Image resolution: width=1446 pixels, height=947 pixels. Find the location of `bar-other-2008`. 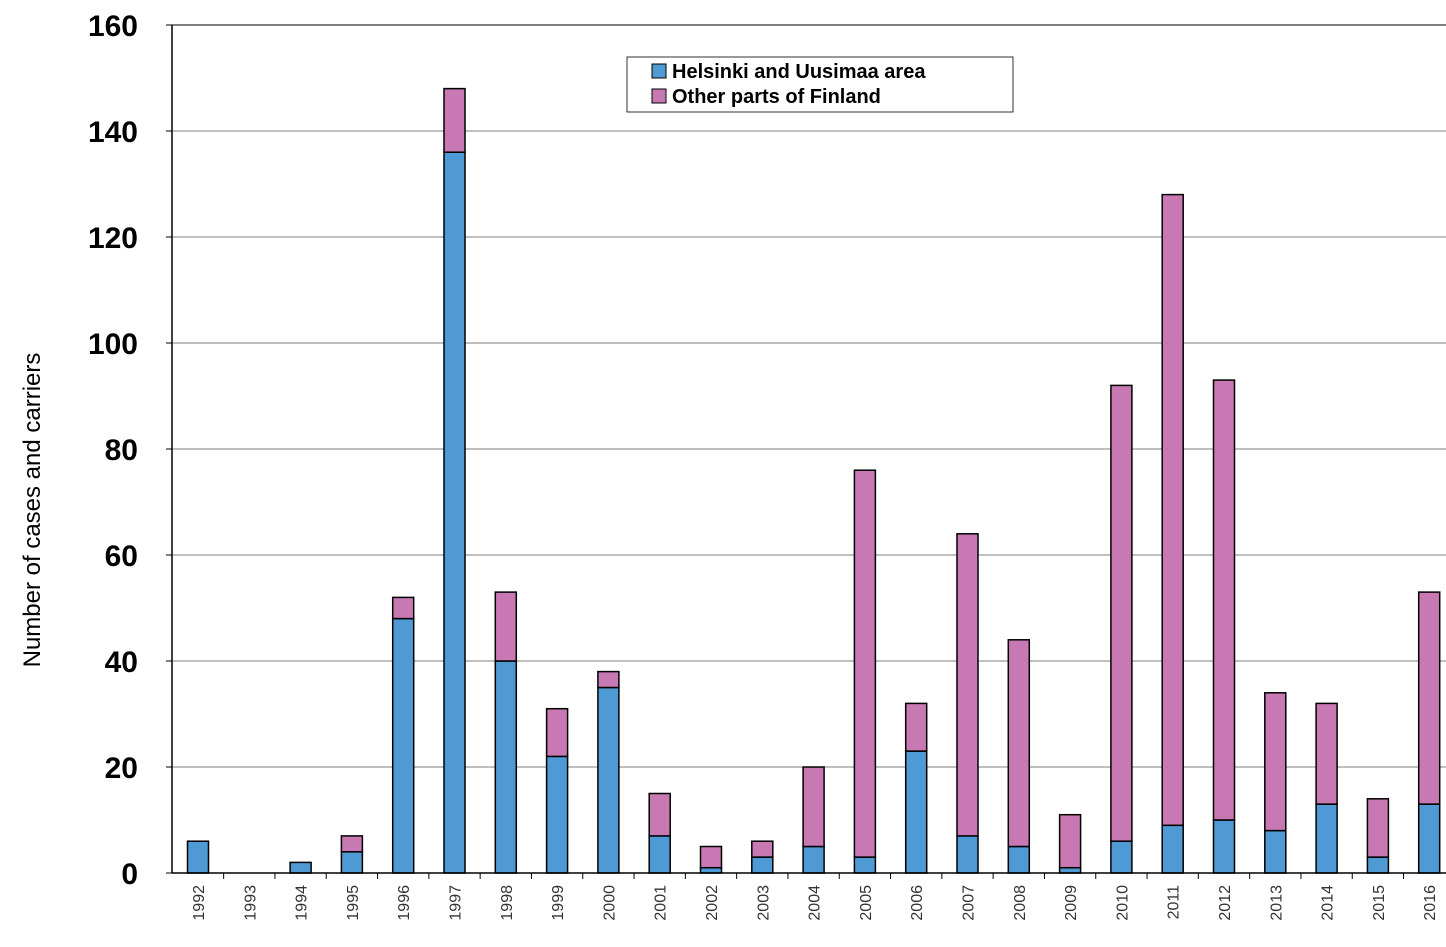

bar-other-2008 is located at coordinates (1019, 743).